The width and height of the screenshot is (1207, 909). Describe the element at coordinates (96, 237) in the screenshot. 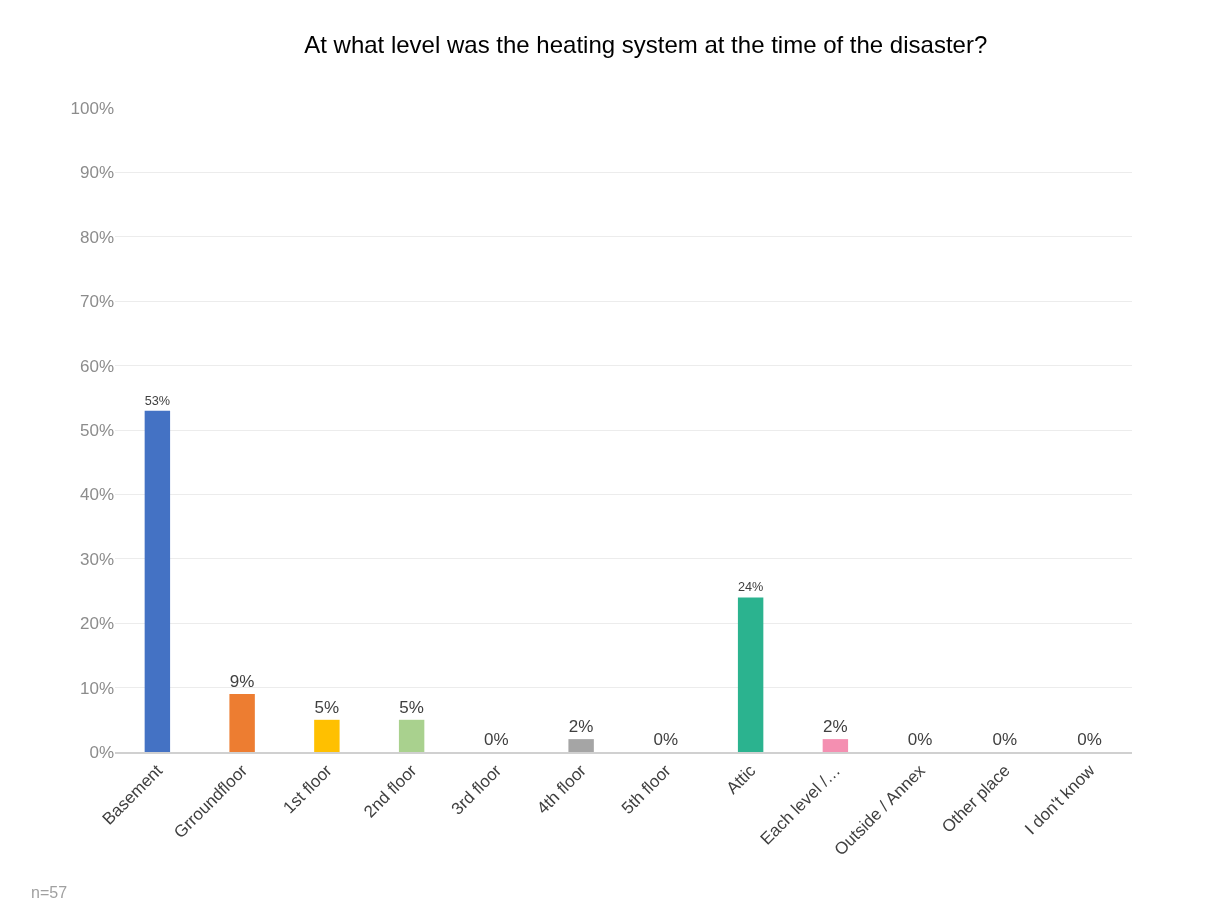

I see `y-tick-label: 80%` at that location.